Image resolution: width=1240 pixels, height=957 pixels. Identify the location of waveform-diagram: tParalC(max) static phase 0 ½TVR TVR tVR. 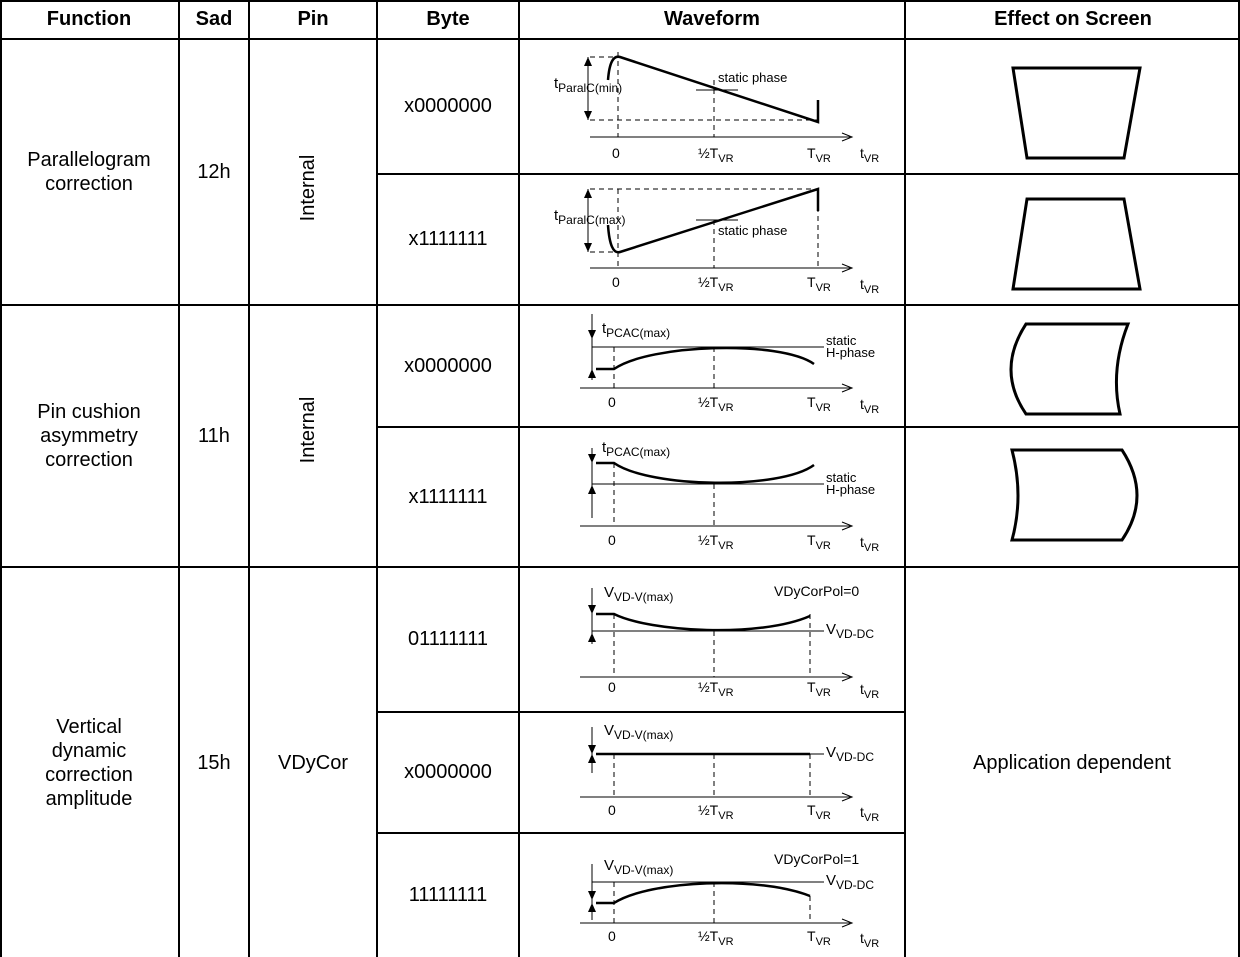
(716, 241).